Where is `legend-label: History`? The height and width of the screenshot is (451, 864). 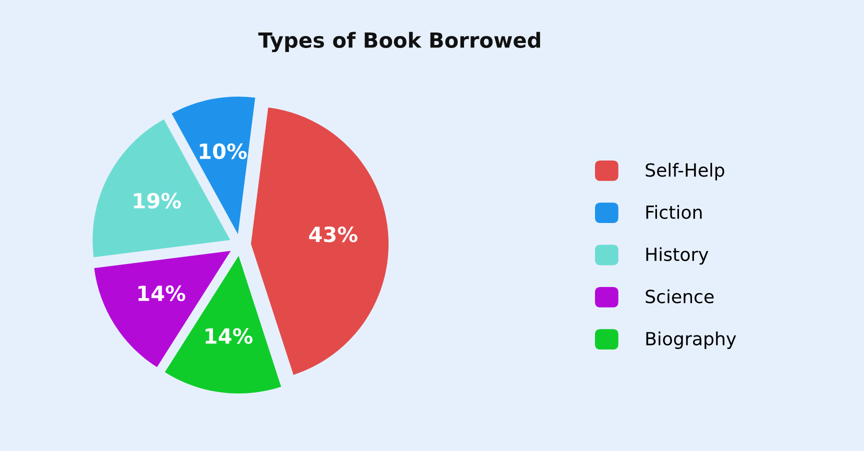 legend-label: History is located at coordinates (677, 256).